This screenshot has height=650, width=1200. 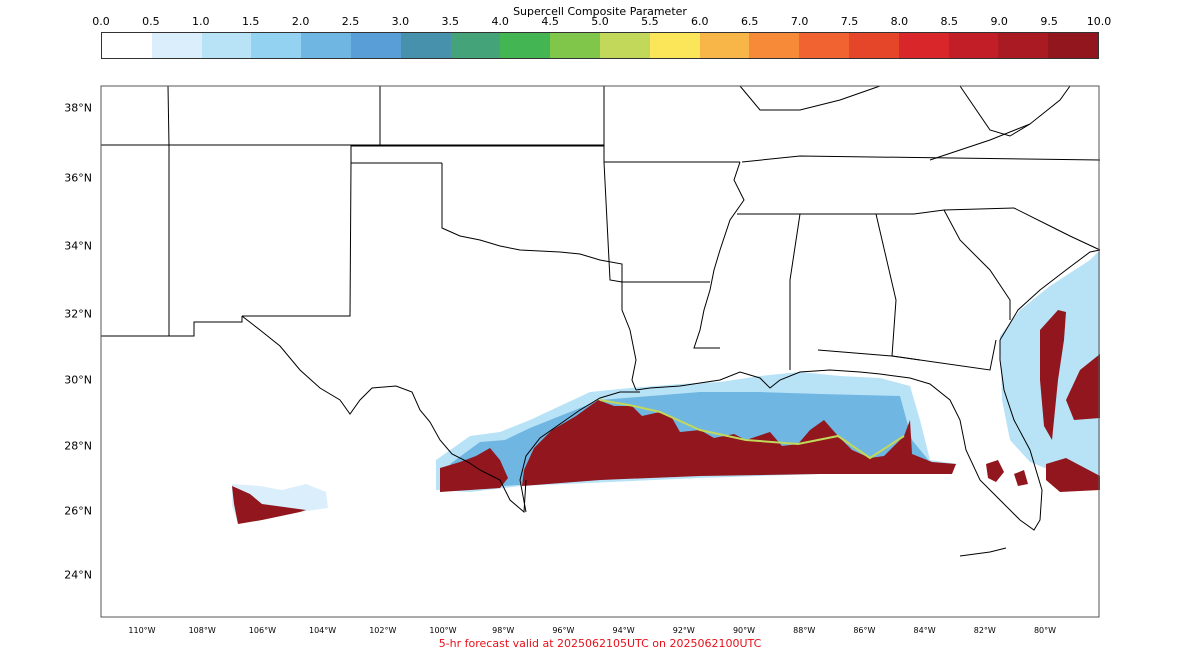 I want to click on longitude-label: 108°W, so click(x=202, y=630).